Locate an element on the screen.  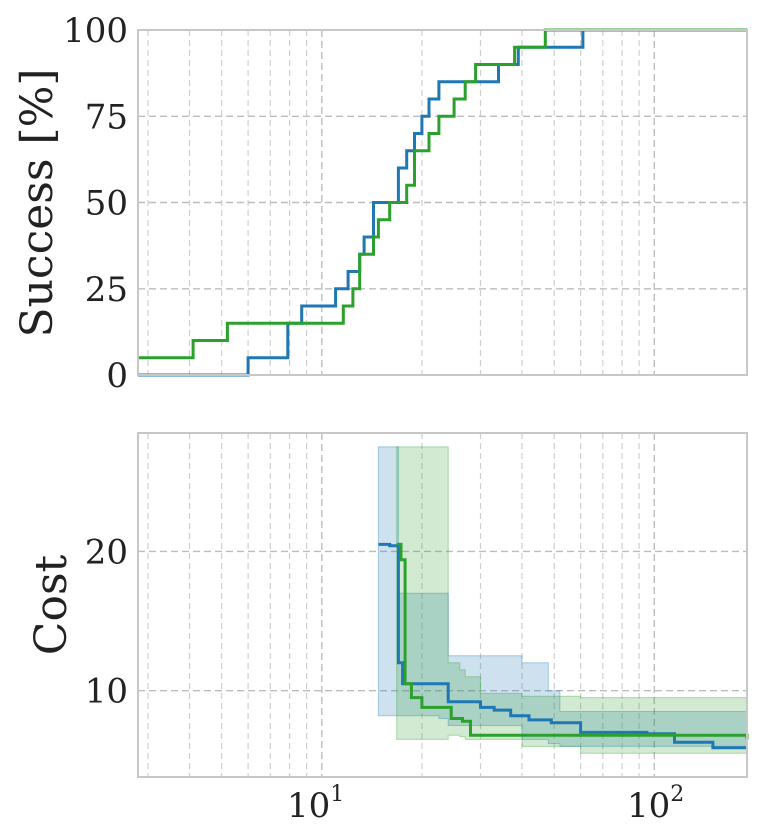
success-yticks: 0 25 50 75 100 is located at coordinates (95, 203).